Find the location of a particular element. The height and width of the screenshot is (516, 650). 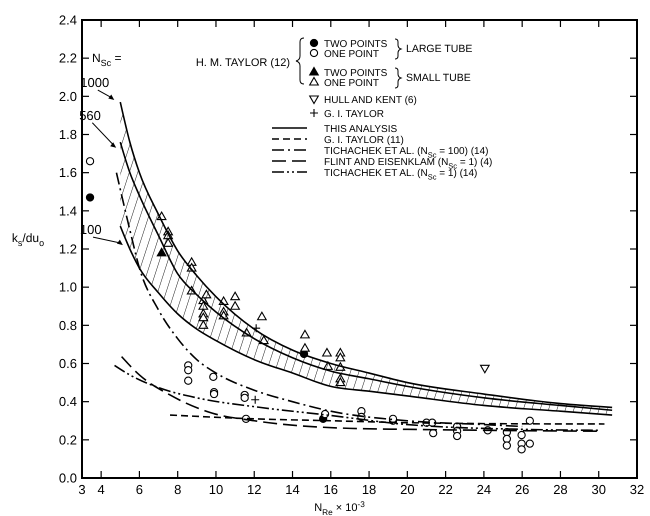

x-tick-label: 16 is located at coordinates (331, 489).